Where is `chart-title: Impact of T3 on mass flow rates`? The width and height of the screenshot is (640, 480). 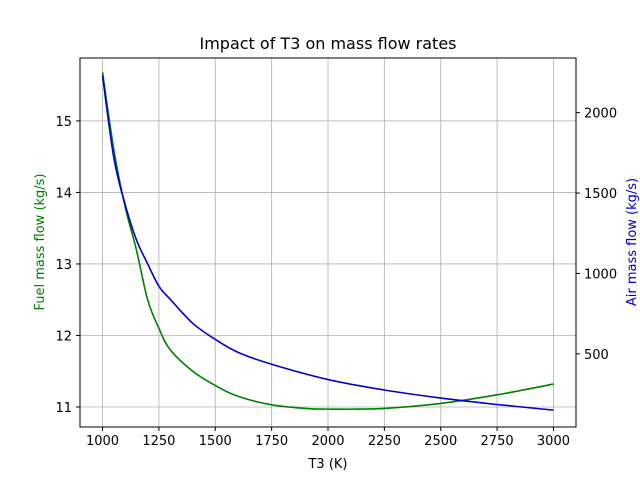 chart-title: Impact of T3 on mass flow rates is located at coordinates (327, 43).